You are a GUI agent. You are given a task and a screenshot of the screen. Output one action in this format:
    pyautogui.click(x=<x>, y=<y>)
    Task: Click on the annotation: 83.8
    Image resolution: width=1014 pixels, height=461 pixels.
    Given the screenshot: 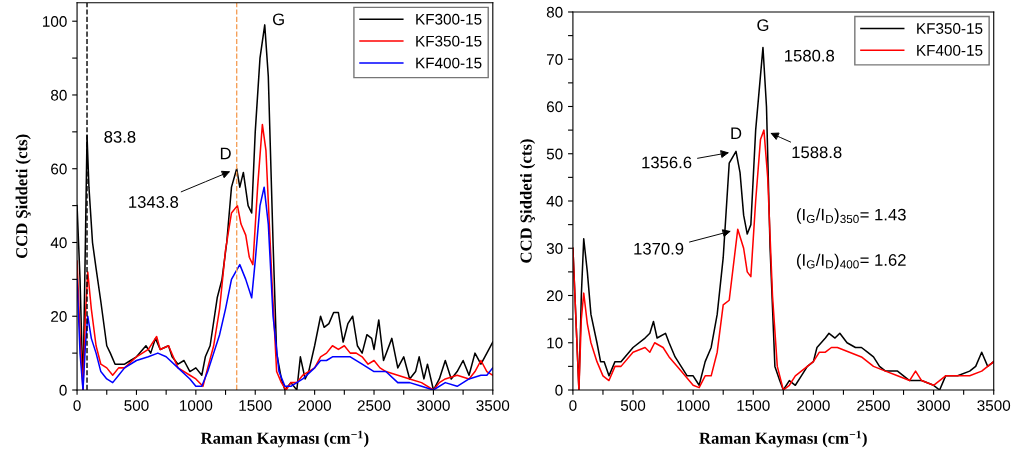 What is the action you would take?
    pyautogui.click(x=120, y=136)
    